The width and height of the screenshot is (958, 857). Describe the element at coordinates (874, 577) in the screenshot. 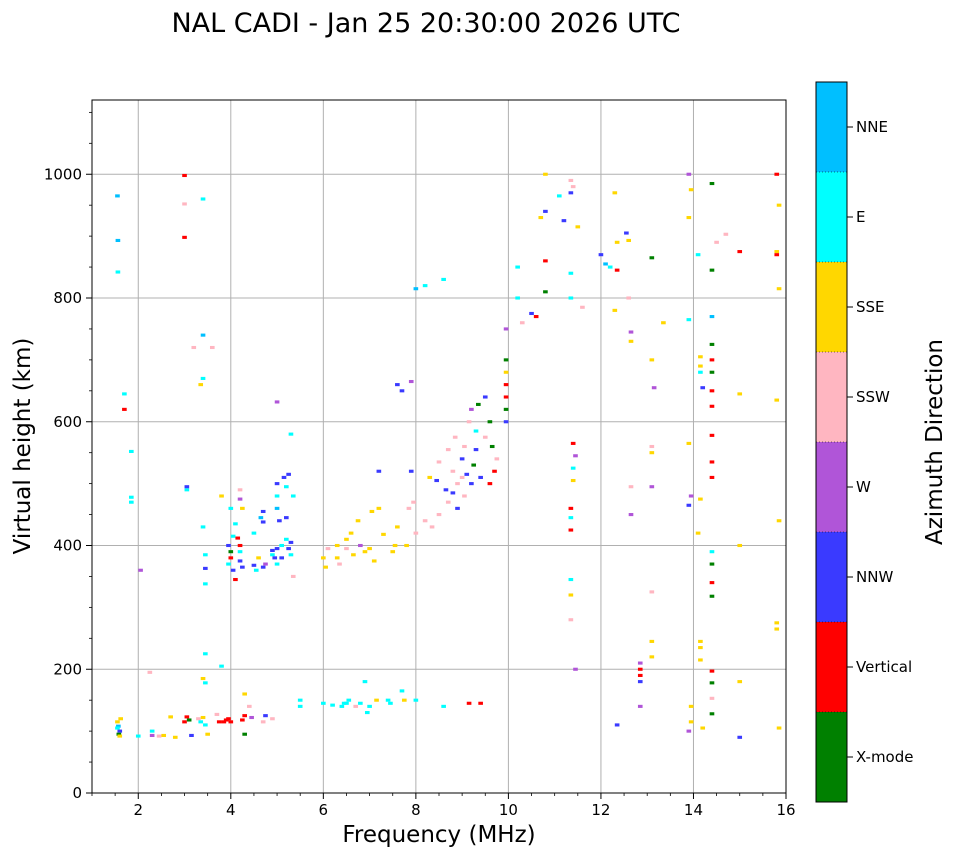

I see `colorbar-label-nnw: NNW` at that location.